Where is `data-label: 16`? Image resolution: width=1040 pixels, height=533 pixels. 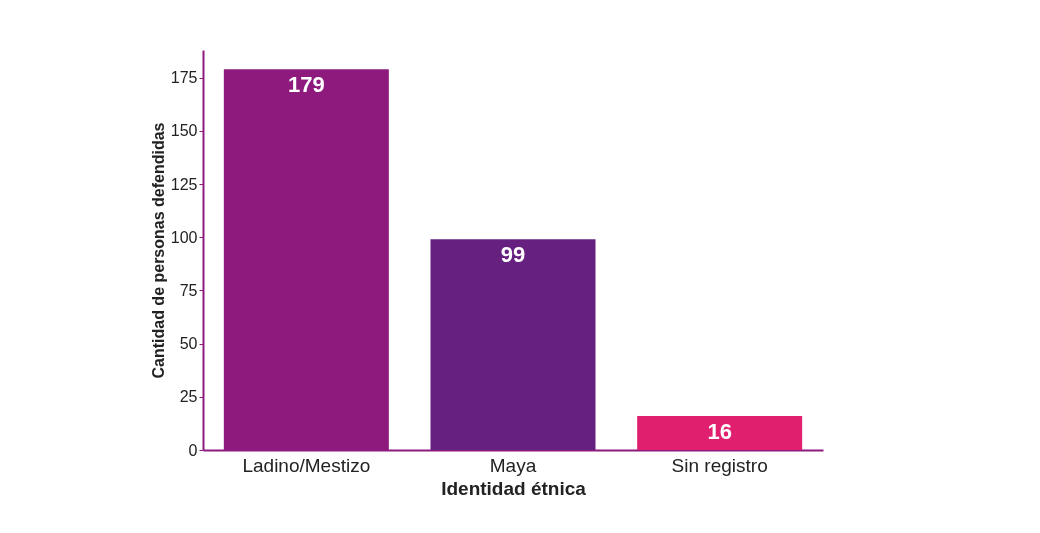
data-label: 16 is located at coordinates (719, 431).